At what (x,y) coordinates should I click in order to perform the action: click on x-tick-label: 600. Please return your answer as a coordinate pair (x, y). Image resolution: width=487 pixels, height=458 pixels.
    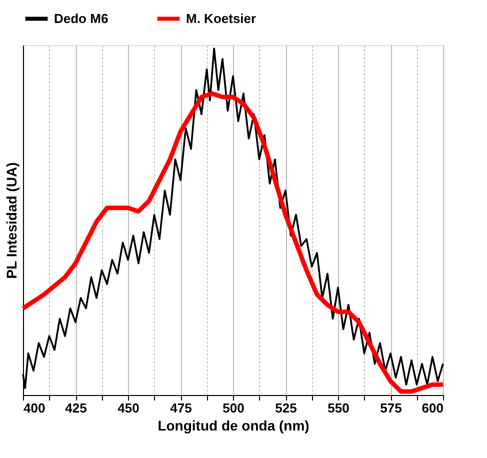
    Looking at the image, I should click on (433, 408).